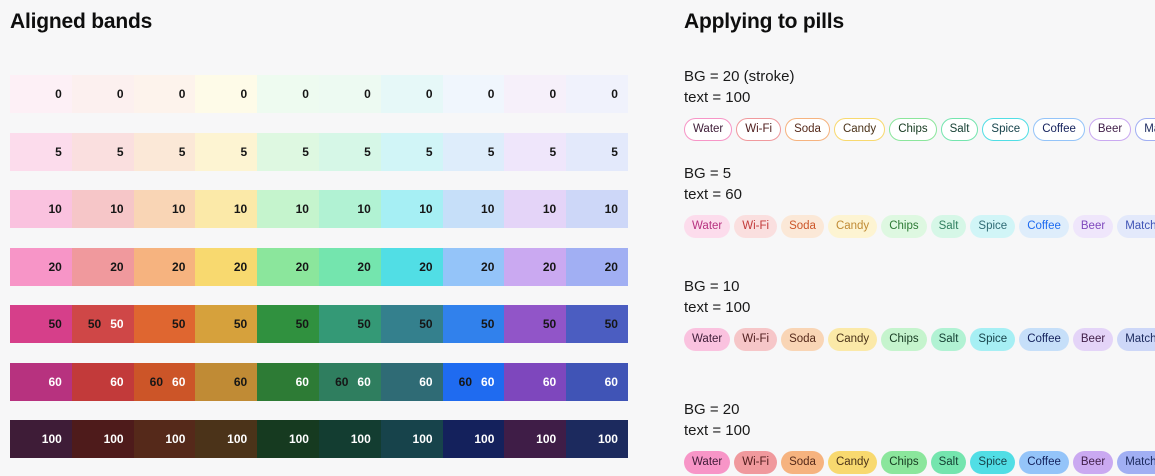 Image resolution: width=1155 pixels, height=476 pixels. I want to click on band-row-60: 60 60 60 60 60 60 60 60 60 60 60 60 60, so click(319, 381).